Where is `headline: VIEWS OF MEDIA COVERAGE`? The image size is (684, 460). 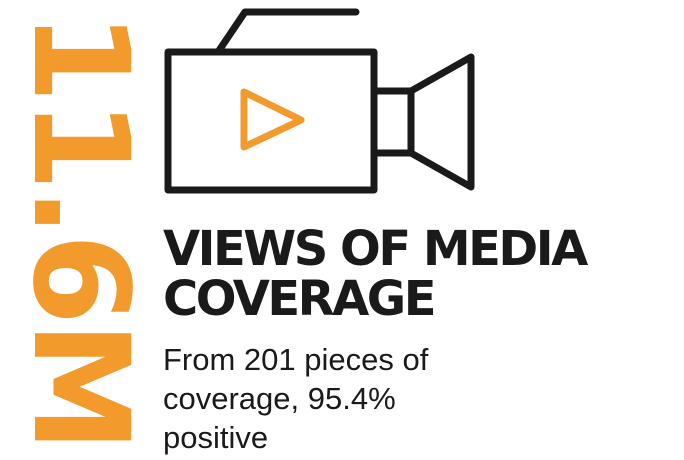 headline: VIEWS OF MEDIA COVERAGE is located at coordinates (375, 274).